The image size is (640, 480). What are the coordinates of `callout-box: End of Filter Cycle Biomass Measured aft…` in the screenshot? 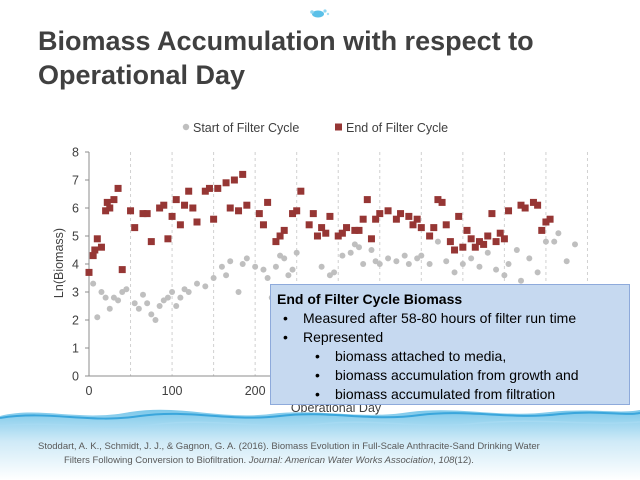 It's located at (450, 344).